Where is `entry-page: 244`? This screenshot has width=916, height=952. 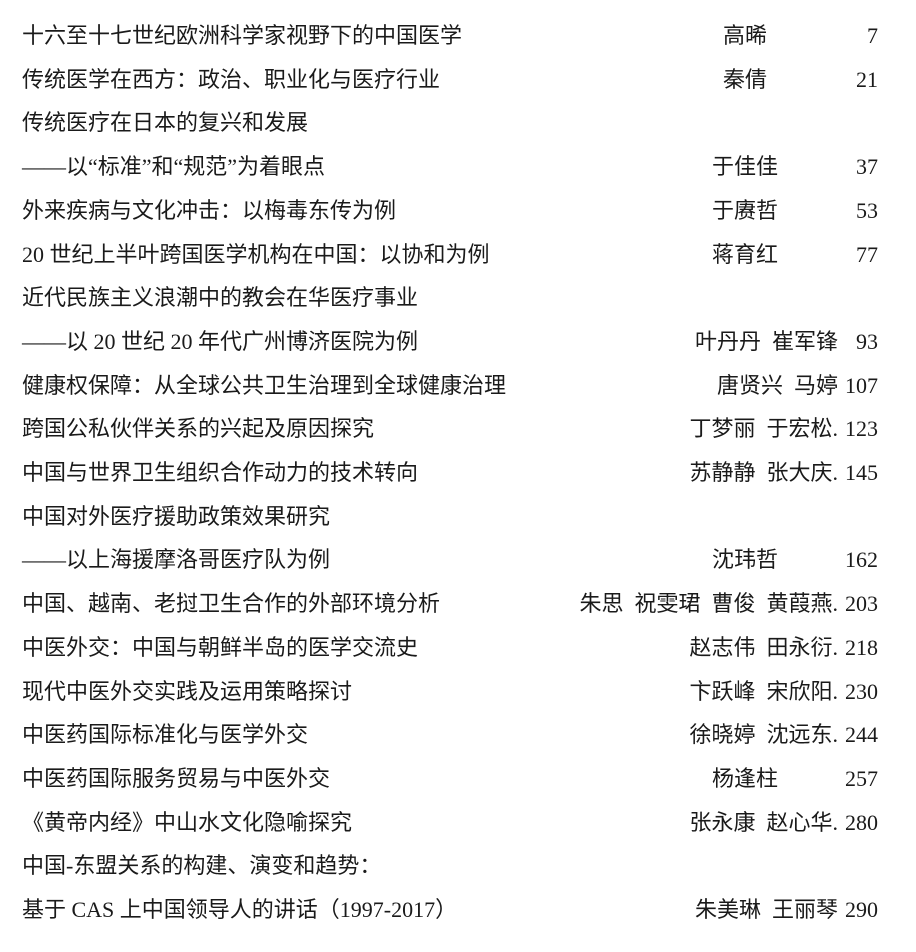 entry-page: 244 is located at coordinates (861, 735).